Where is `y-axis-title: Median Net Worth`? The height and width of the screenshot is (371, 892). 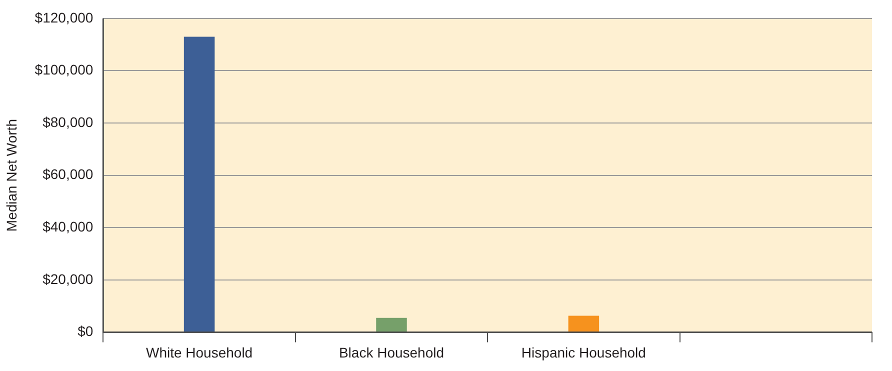 y-axis-title: Median Net Worth is located at coordinates (11, 175).